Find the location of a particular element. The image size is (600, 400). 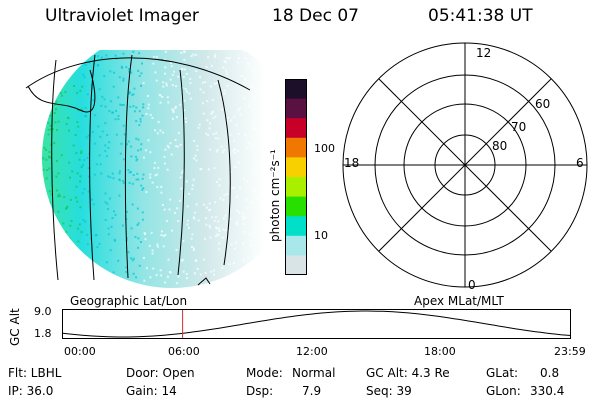

colorbar-unit-label: photon cm⁻²s⁻¹ is located at coordinates (275, 195).